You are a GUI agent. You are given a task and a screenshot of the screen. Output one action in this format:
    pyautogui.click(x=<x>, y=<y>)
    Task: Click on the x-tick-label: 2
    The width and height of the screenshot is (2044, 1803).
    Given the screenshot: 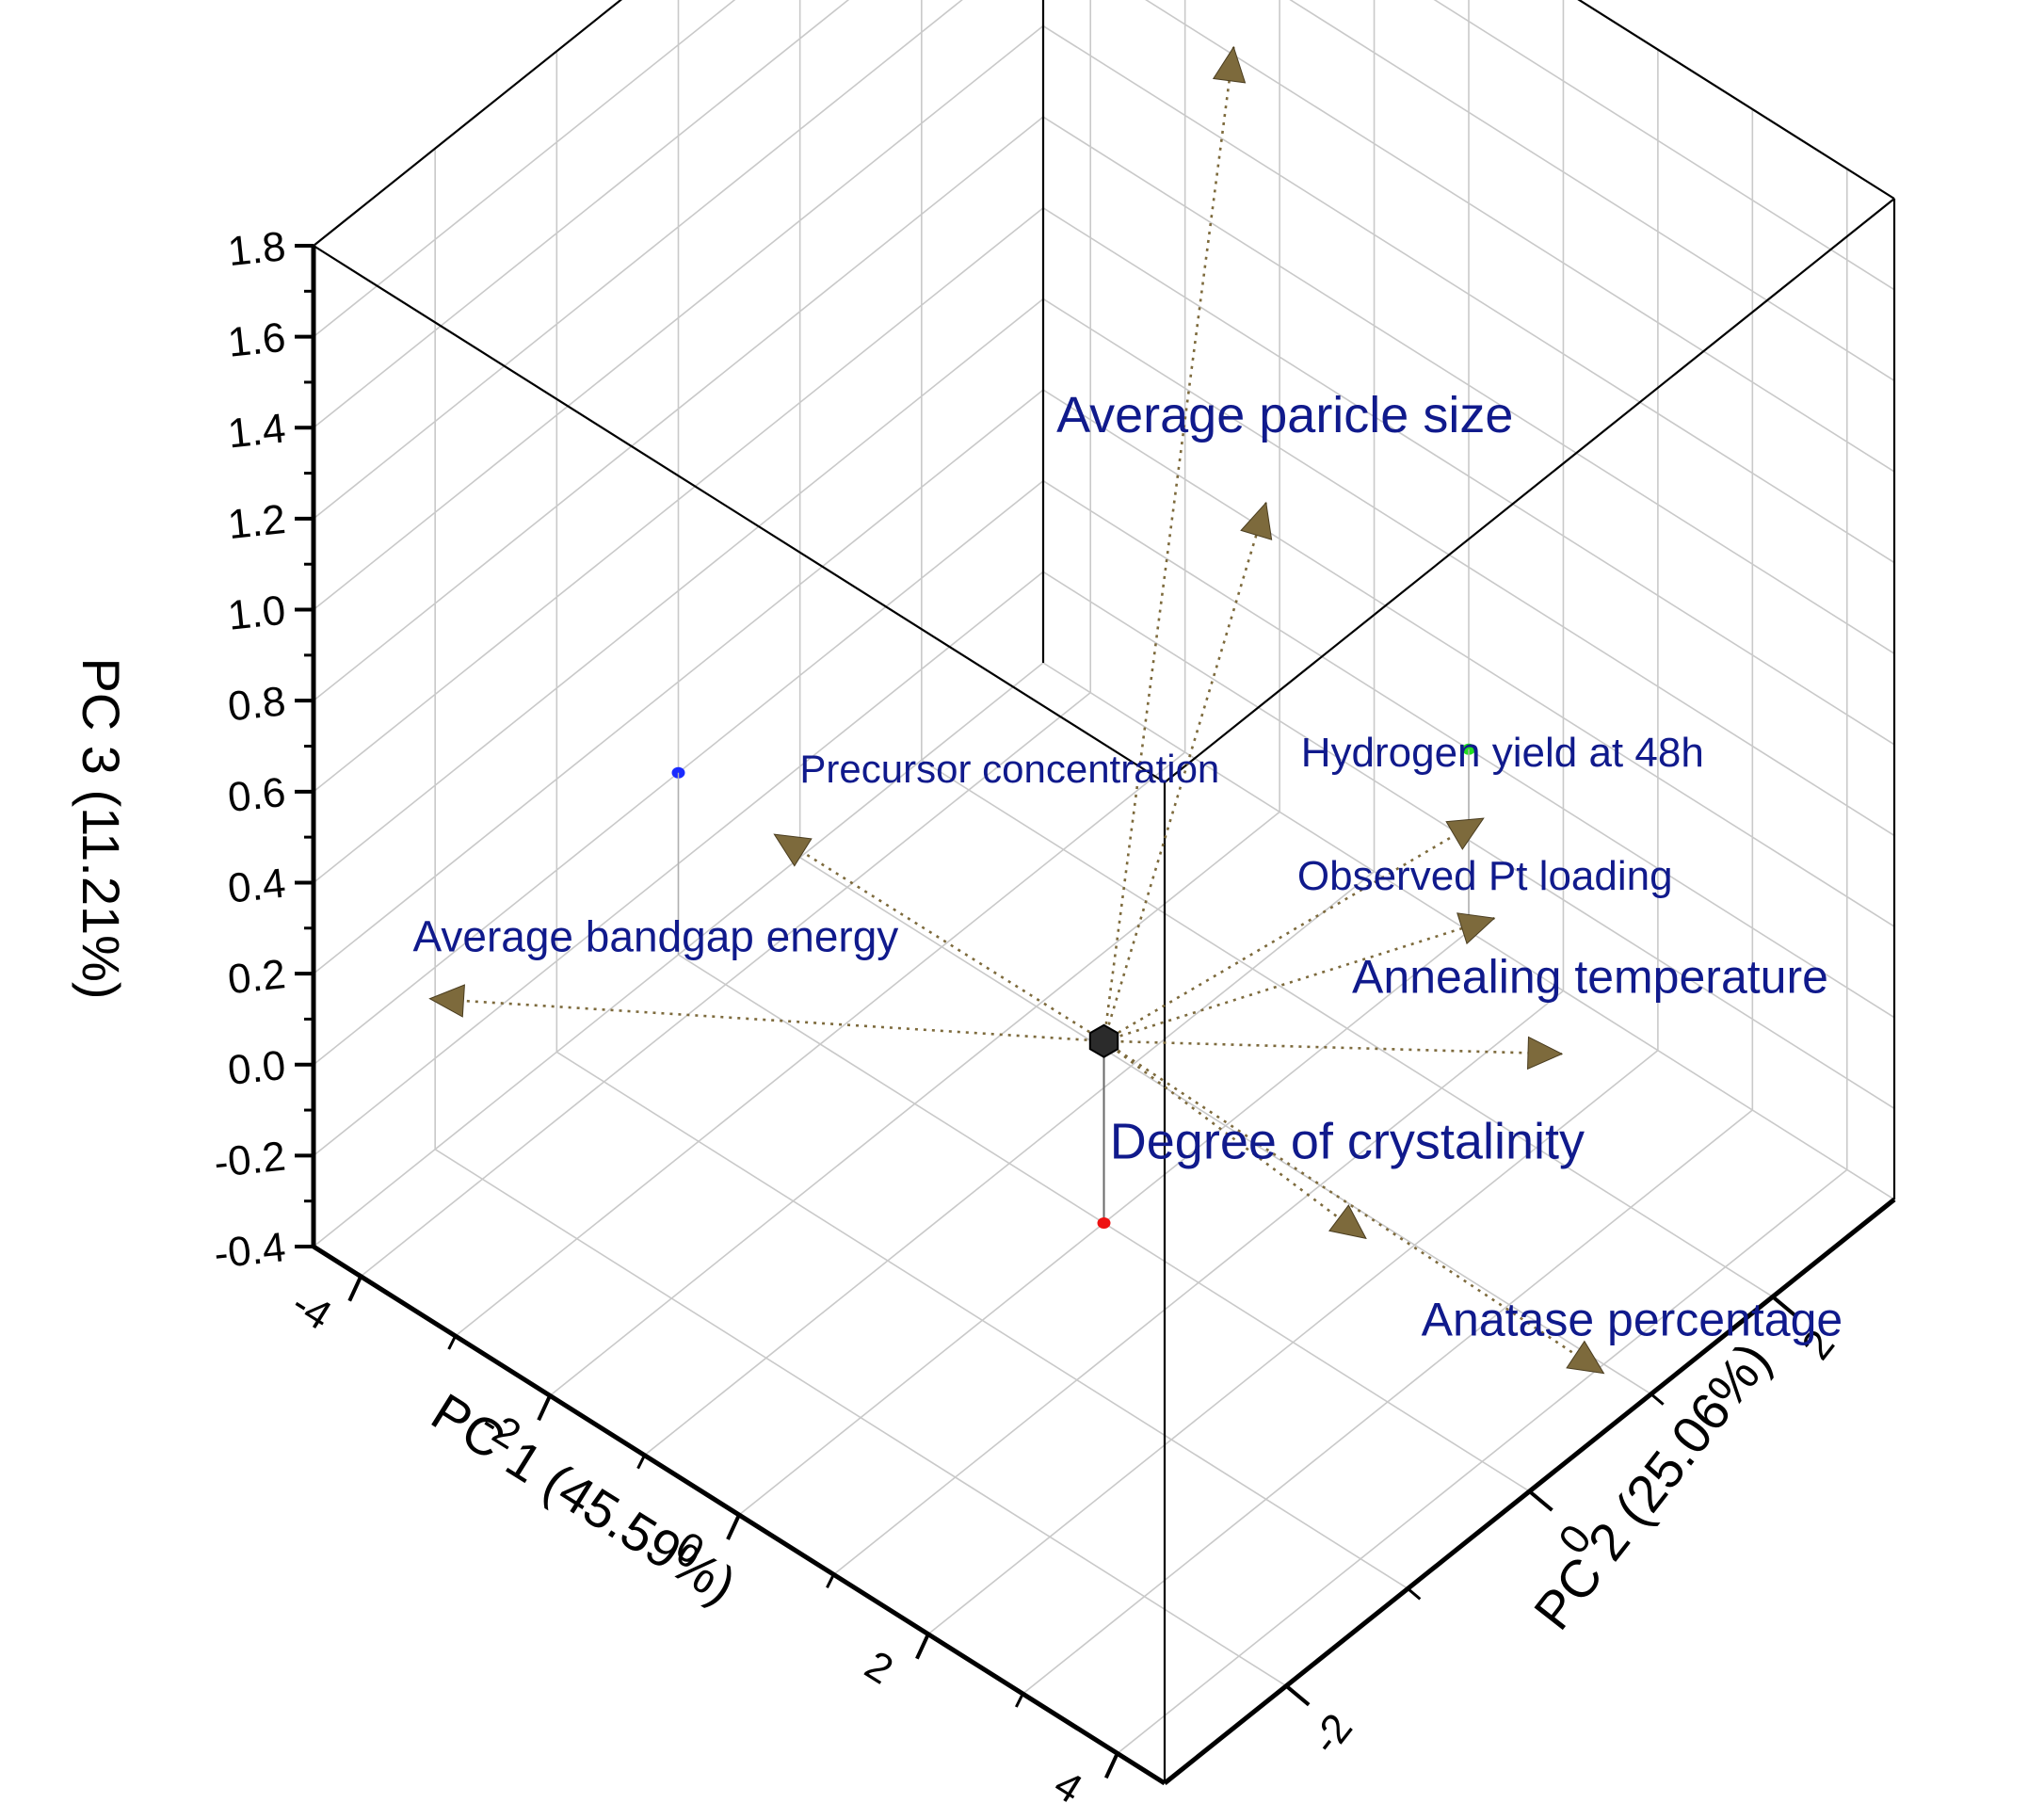 What is the action you would take?
    pyautogui.click(x=879, y=1668)
    